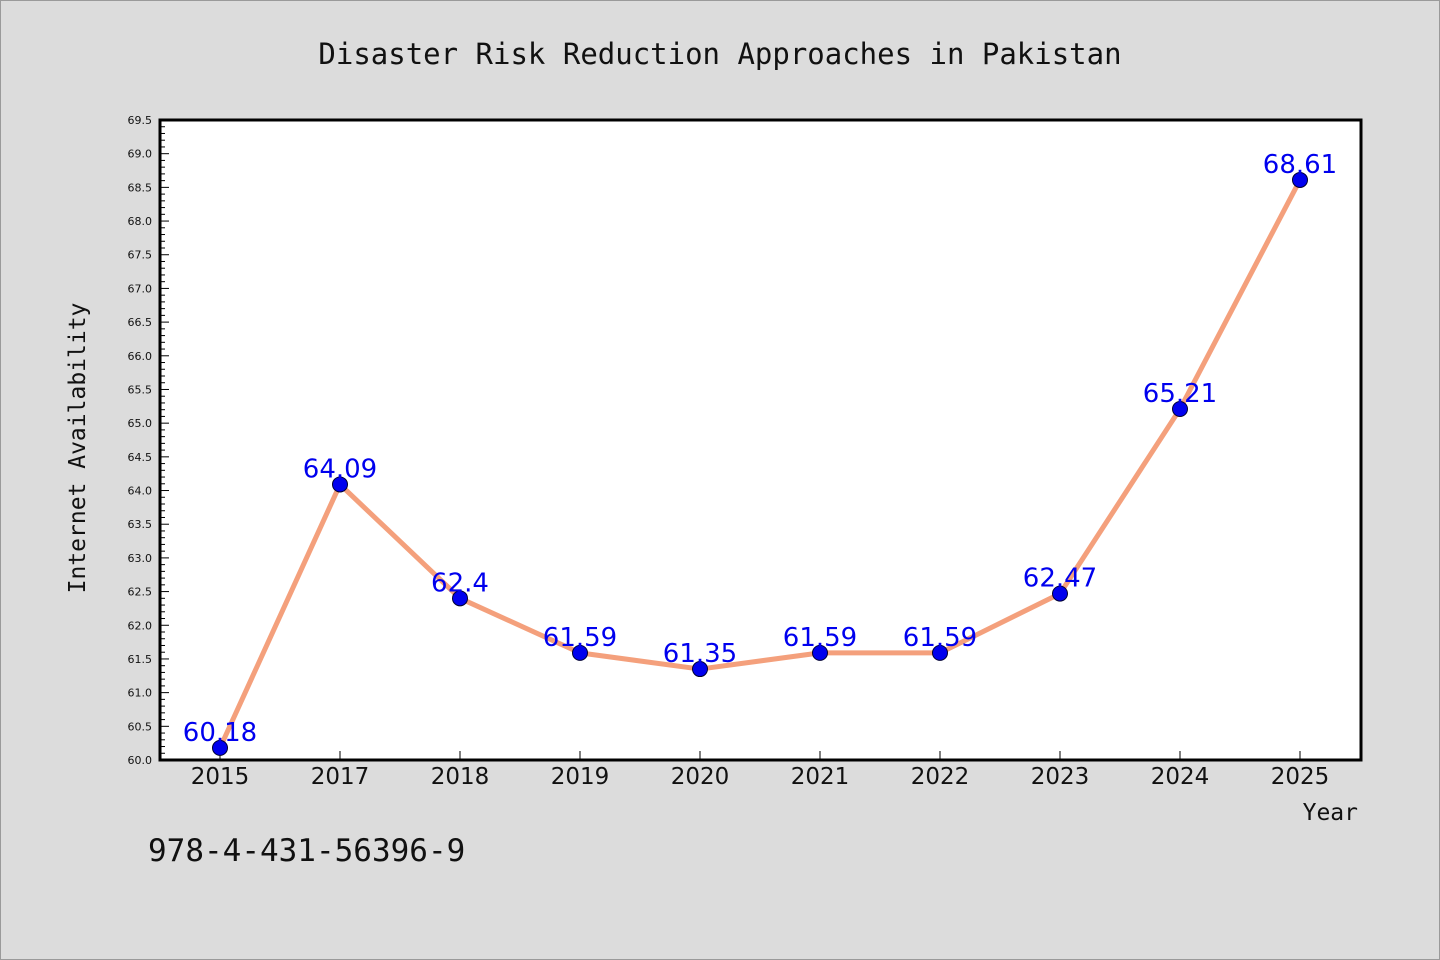 The width and height of the screenshot is (1440, 960). Describe the element at coordinates (140, 524) in the screenshot. I see `y-tick-label: 63.5` at that location.